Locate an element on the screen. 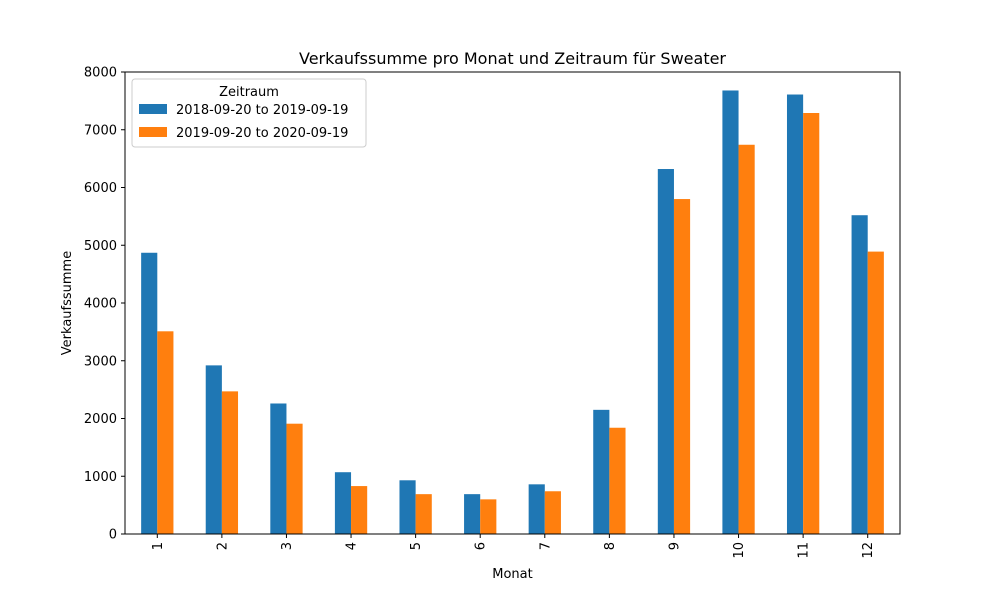 This screenshot has height=600, width=1000. y-tick-label: 4000 is located at coordinates (100, 304).